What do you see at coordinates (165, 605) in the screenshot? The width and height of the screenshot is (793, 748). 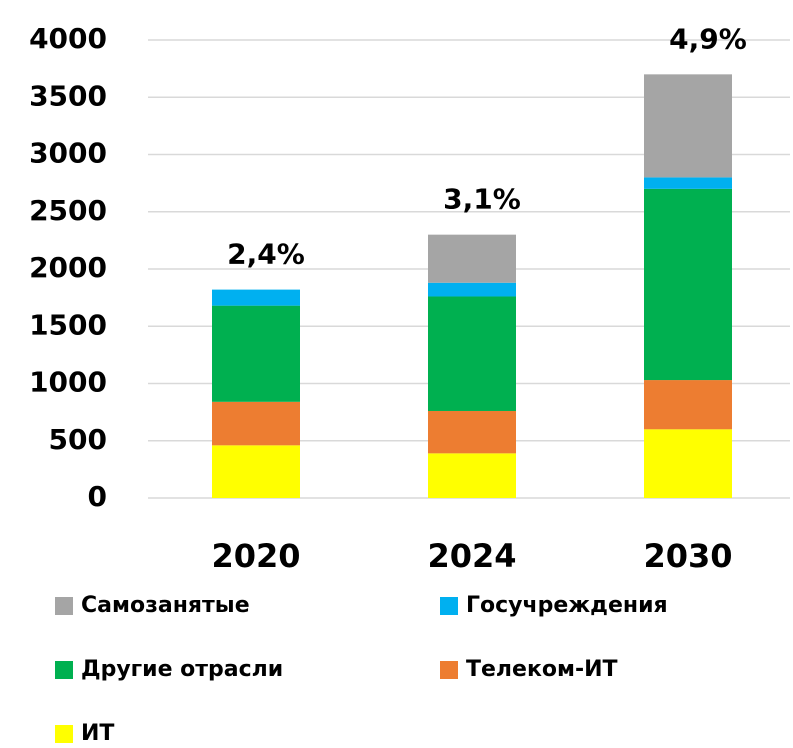 I see `legend-label: Самозанятые` at bounding box center [165, 605].